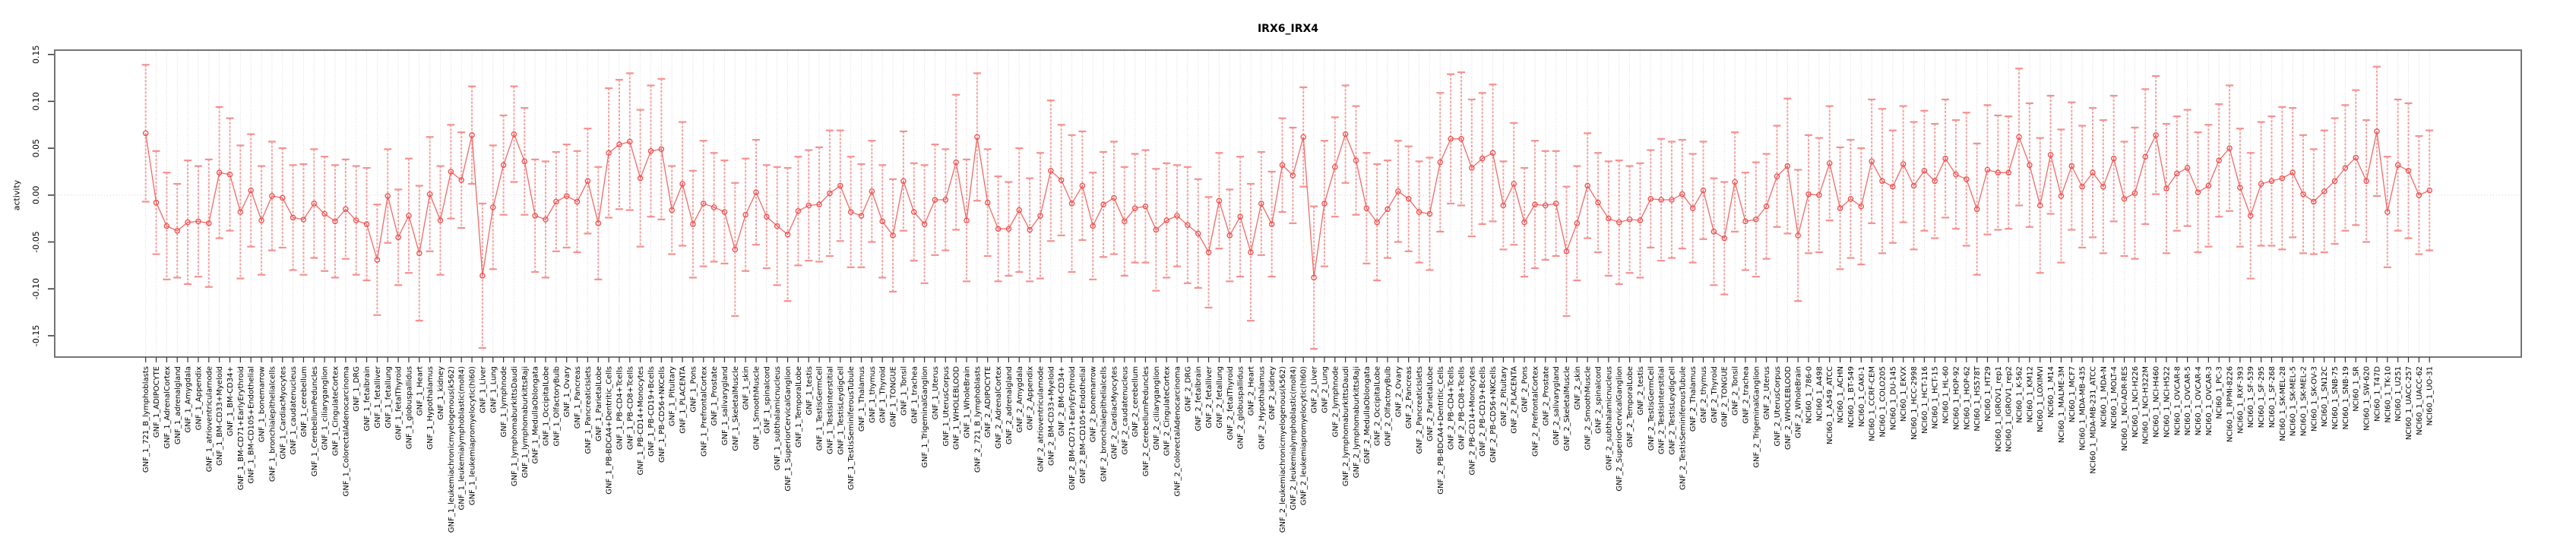  Describe the element at coordinates (547, 406) in the screenshot. I see `x-category-label: GNF_1_OccipitalLobe` at that location.